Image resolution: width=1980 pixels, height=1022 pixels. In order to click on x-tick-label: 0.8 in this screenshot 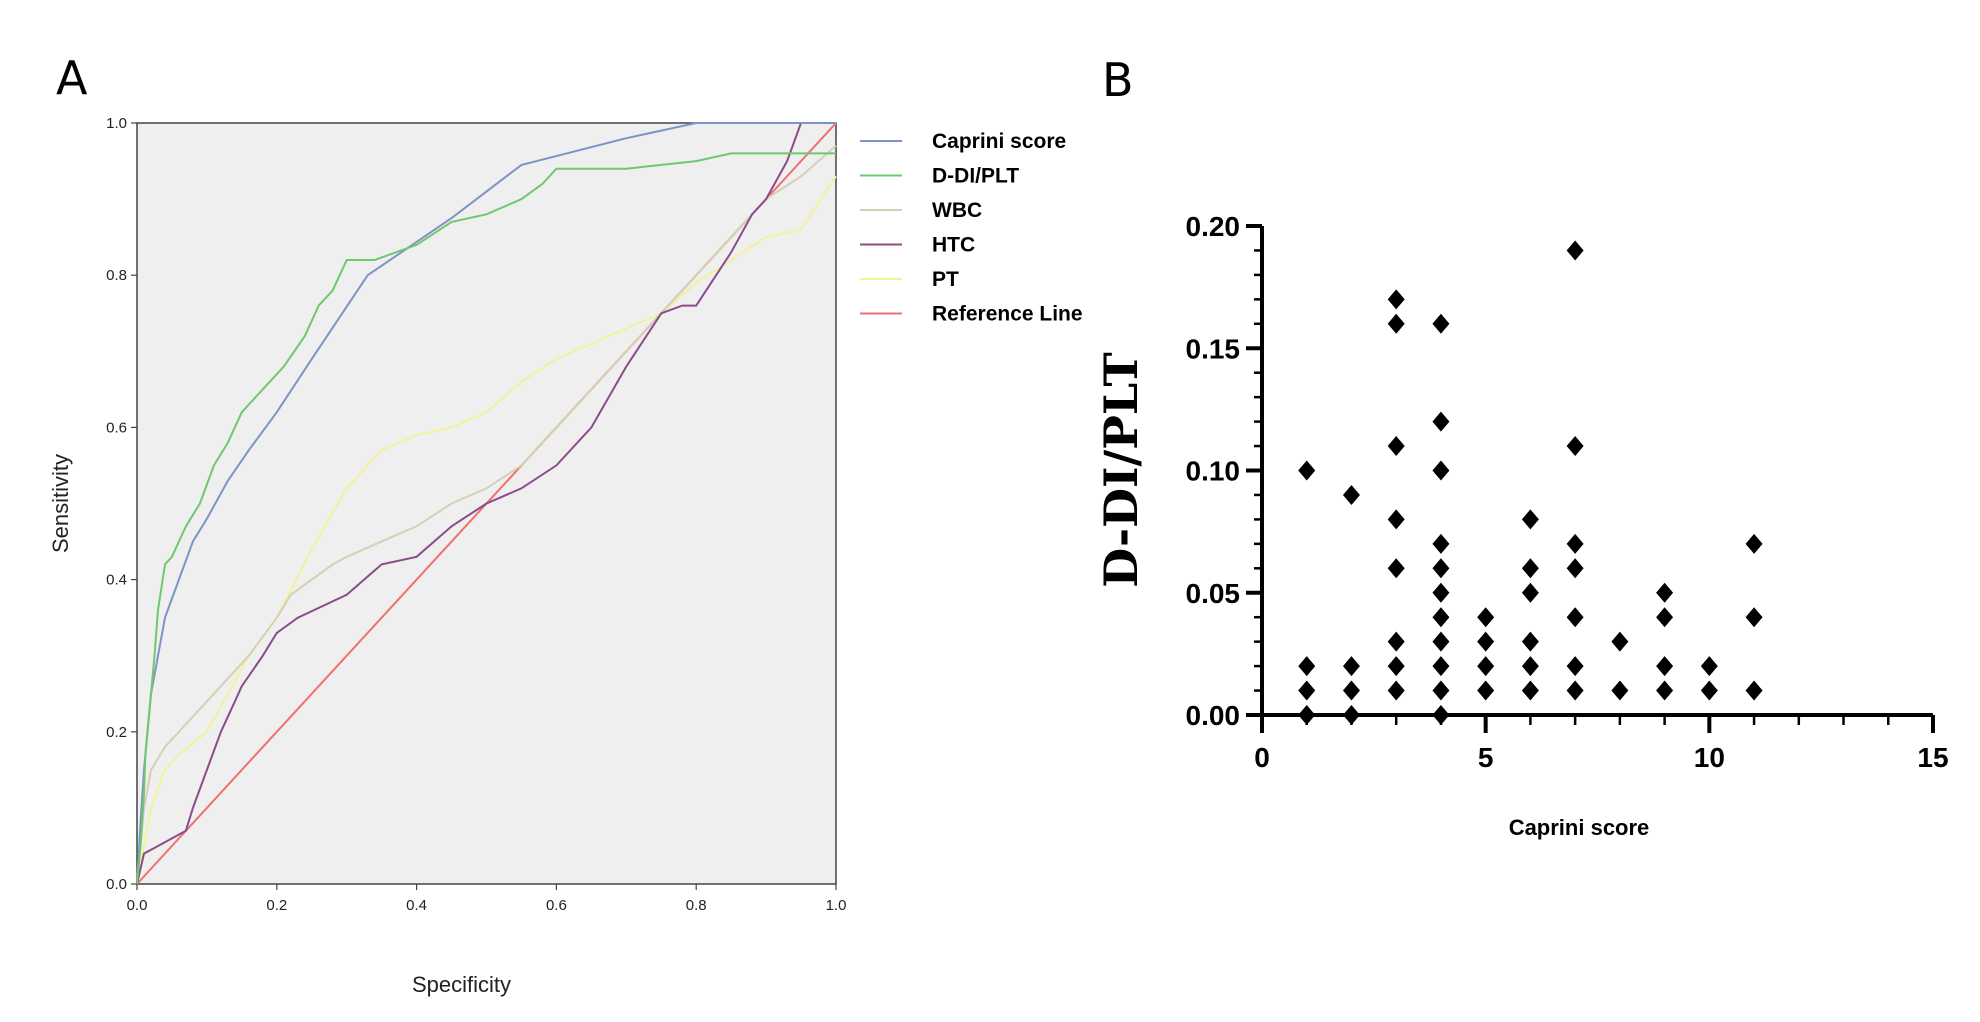, I will do `click(696, 905)`.